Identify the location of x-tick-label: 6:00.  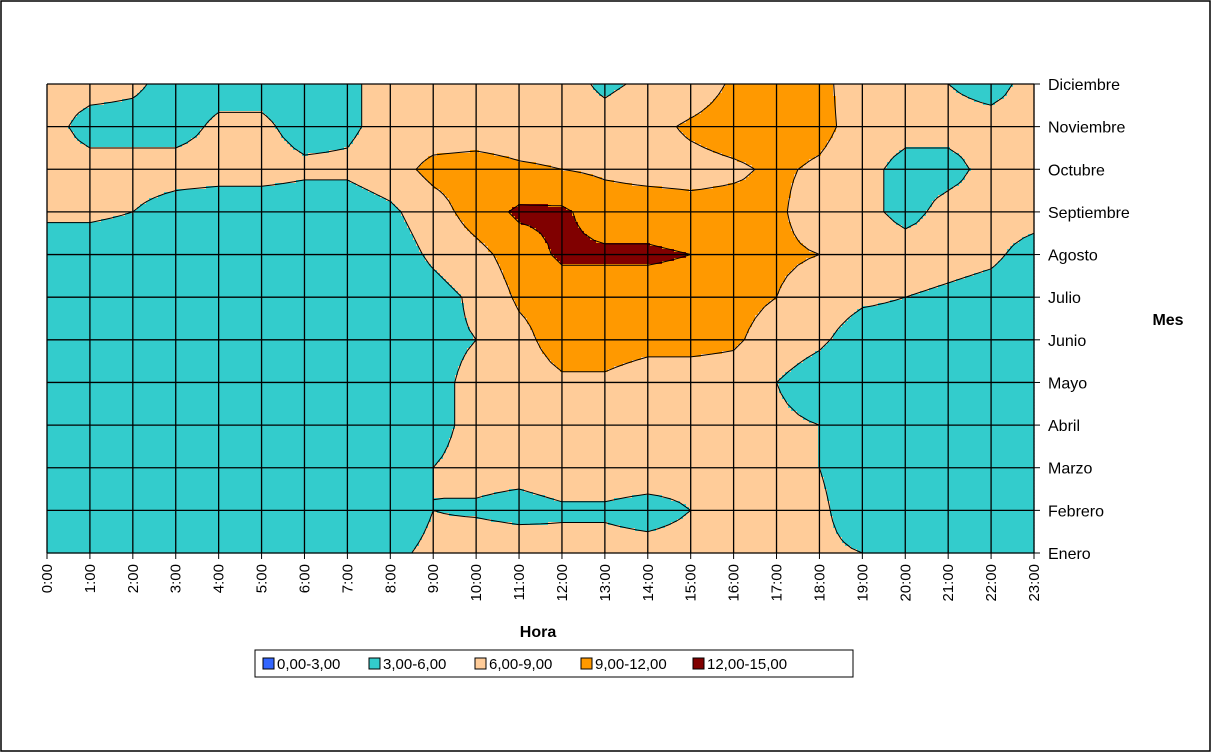
(304, 578).